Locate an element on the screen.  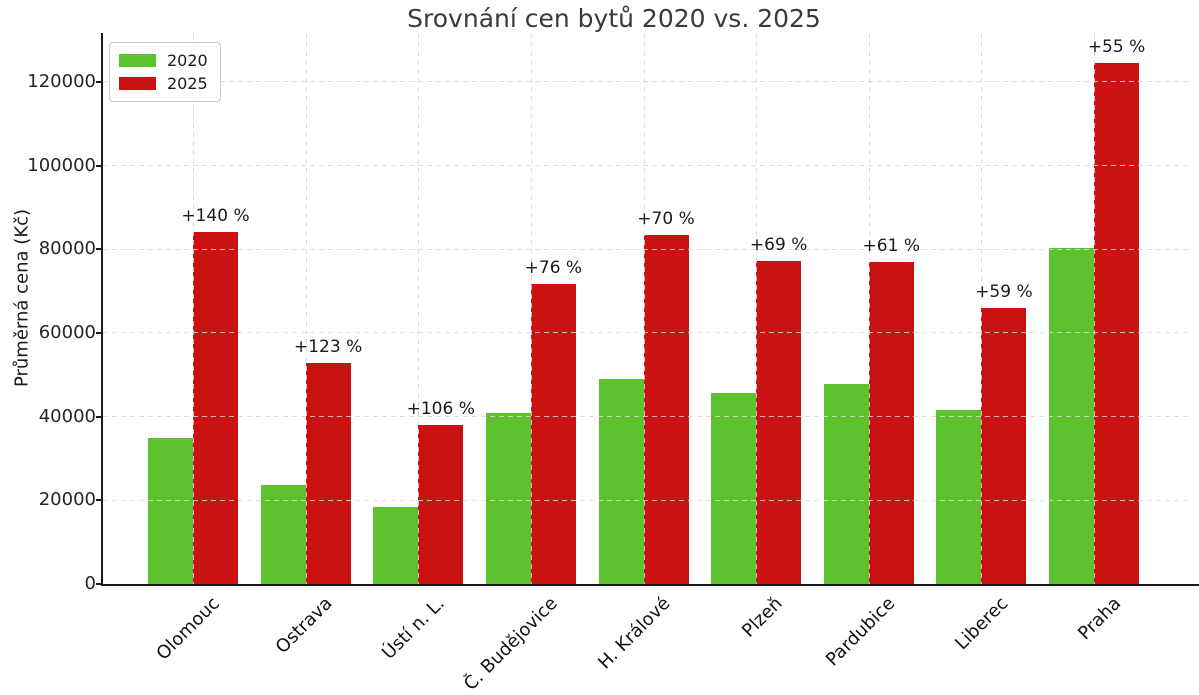
y-tick-label-120000: 120000 is located at coordinates (61, 81).